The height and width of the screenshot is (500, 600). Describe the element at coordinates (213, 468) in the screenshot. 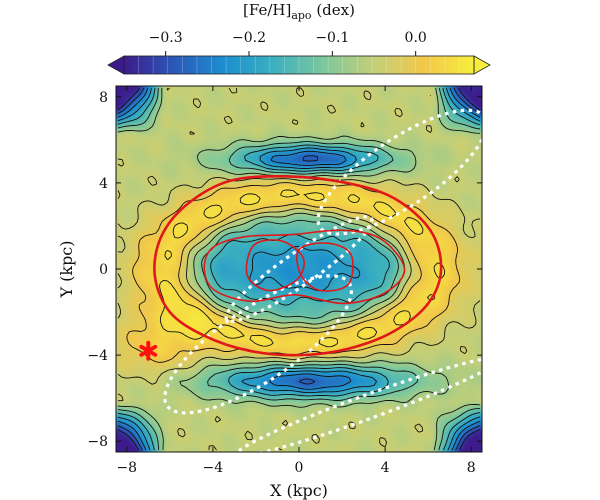

I see `x-tick-label: −4` at that location.